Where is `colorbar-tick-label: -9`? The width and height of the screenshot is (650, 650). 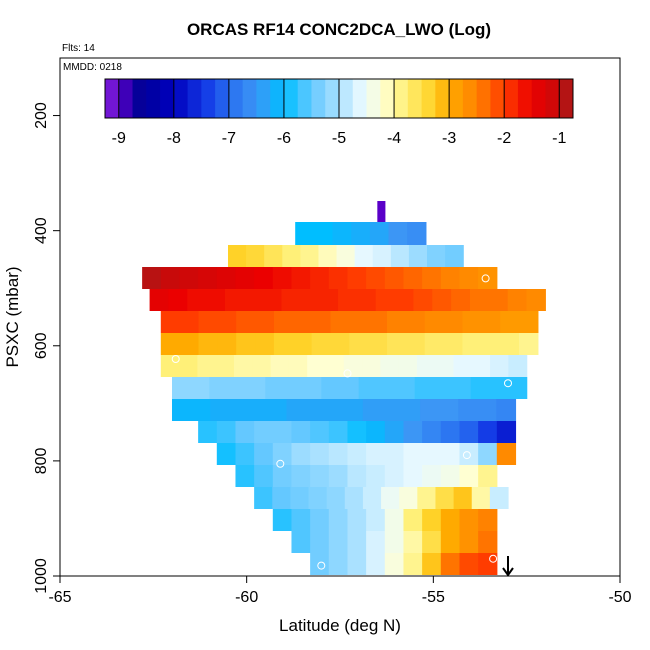 colorbar-tick-label: -9 is located at coordinates (119, 138).